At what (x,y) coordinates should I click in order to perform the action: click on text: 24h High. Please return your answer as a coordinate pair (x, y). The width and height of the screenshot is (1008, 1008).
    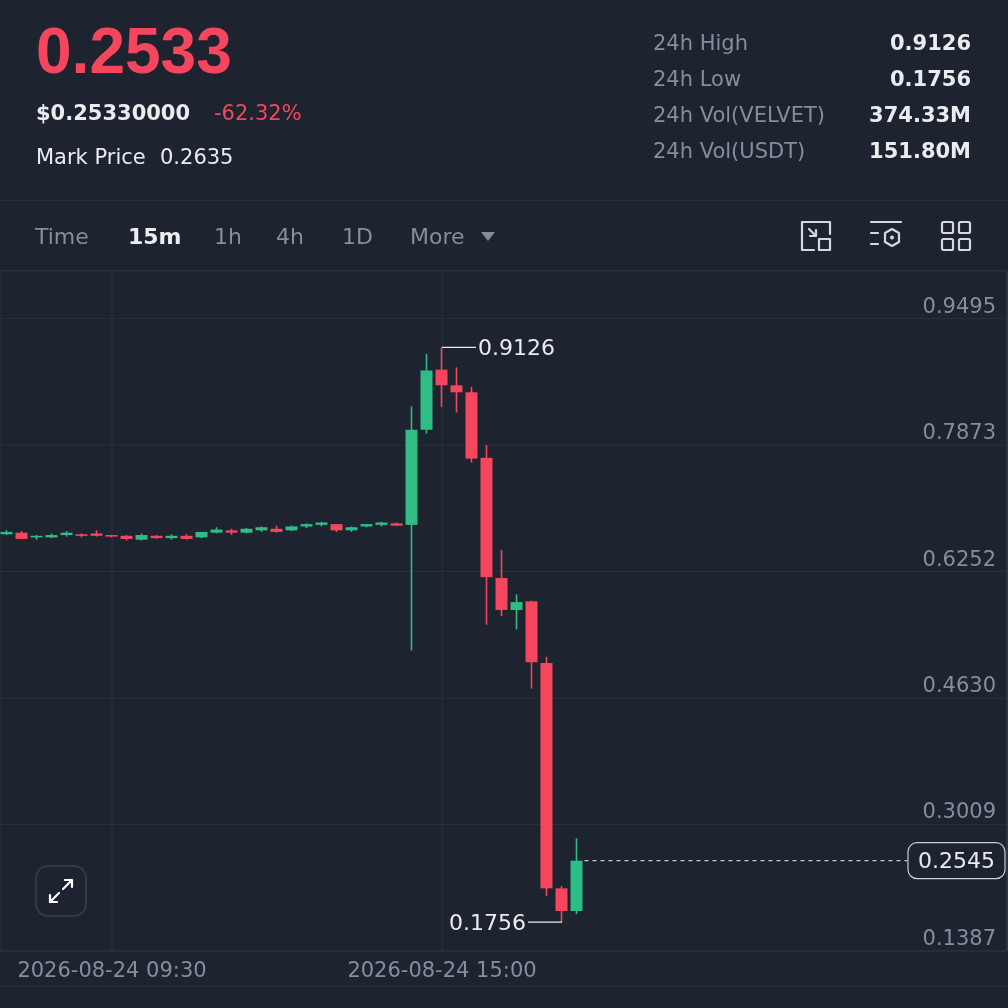
    Looking at the image, I should click on (700, 42).